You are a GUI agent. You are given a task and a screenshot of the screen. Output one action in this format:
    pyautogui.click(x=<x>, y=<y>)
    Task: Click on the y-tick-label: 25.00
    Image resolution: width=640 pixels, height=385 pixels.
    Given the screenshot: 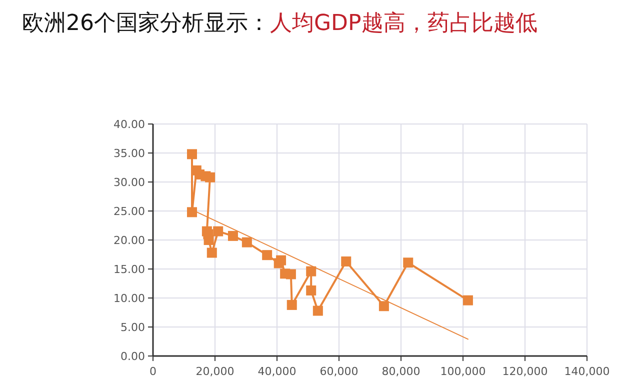 What is the action you would take?
    pyautogui.click(x=129, y=211)
    